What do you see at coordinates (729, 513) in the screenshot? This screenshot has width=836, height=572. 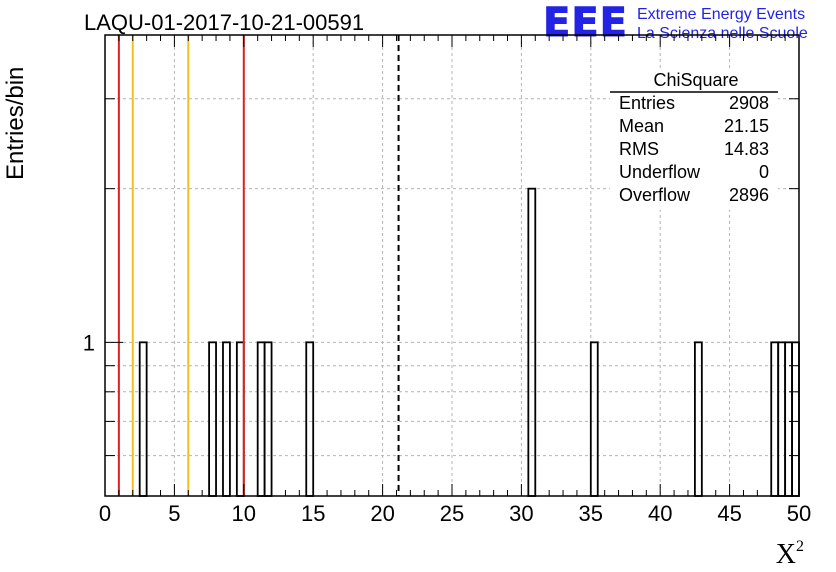 I see `x-tick-label: 45` at bounding box center [729, 513].